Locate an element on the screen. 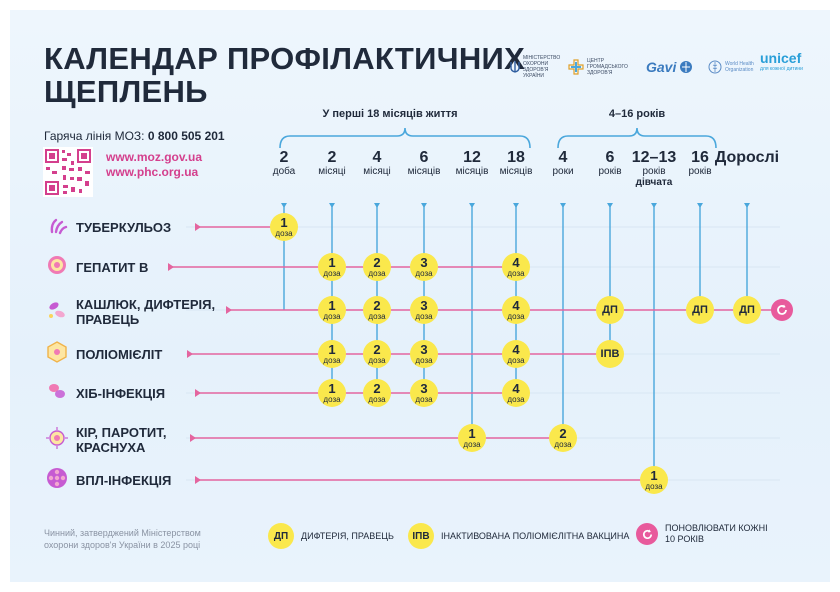  bracket-school is located at coordinates (637, 138).